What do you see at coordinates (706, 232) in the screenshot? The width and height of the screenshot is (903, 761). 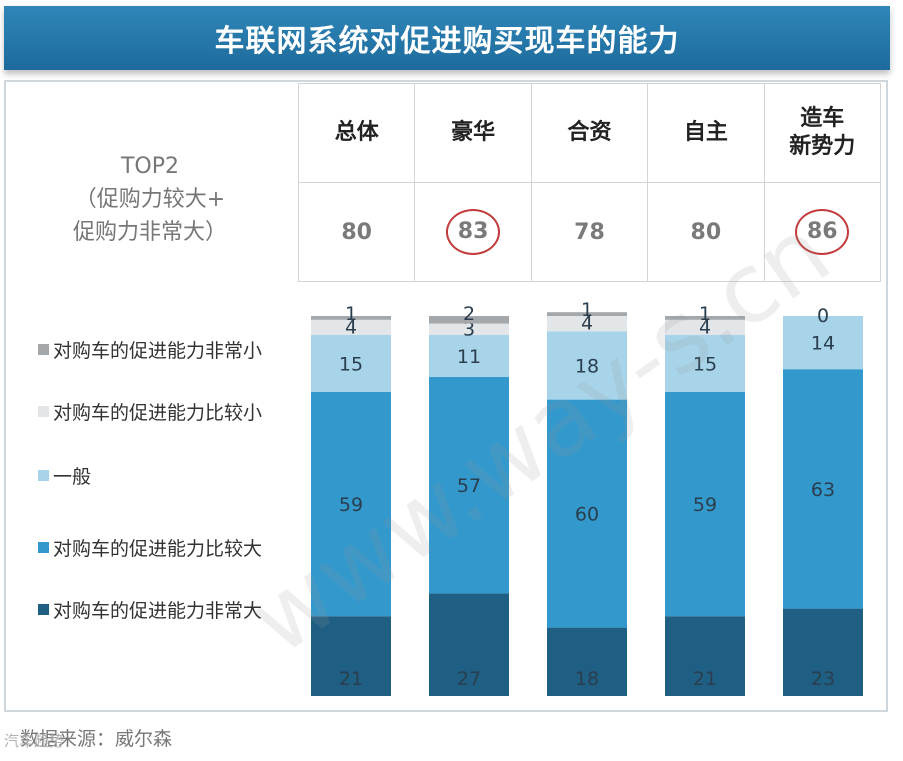 I see `top2-value-domestic: 80` at bounding box center [706, 232].